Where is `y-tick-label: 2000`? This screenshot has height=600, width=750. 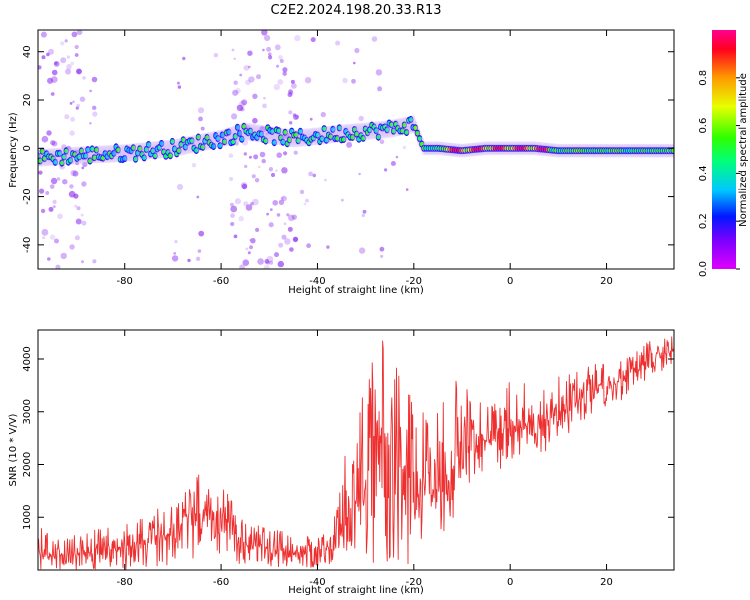
y-tick-label: 2000 is located at coordinates (27, 464).